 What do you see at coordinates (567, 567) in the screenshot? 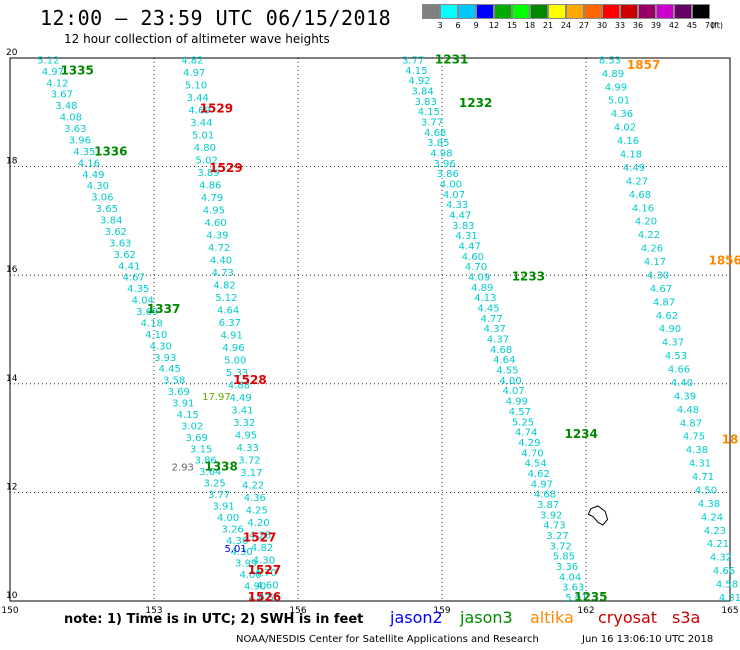
I see `swh-value: 3.36` at bounding box center [567, 567].